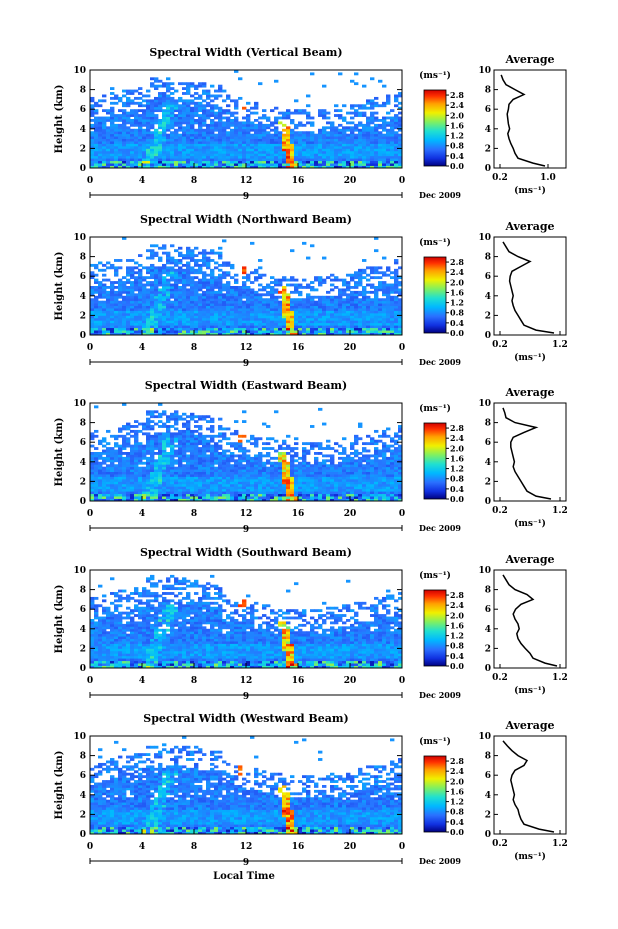 The height and width of the screenshot is (929, 618). I want to click on colorbar-tick-label: 1.6, so click(457, 292).